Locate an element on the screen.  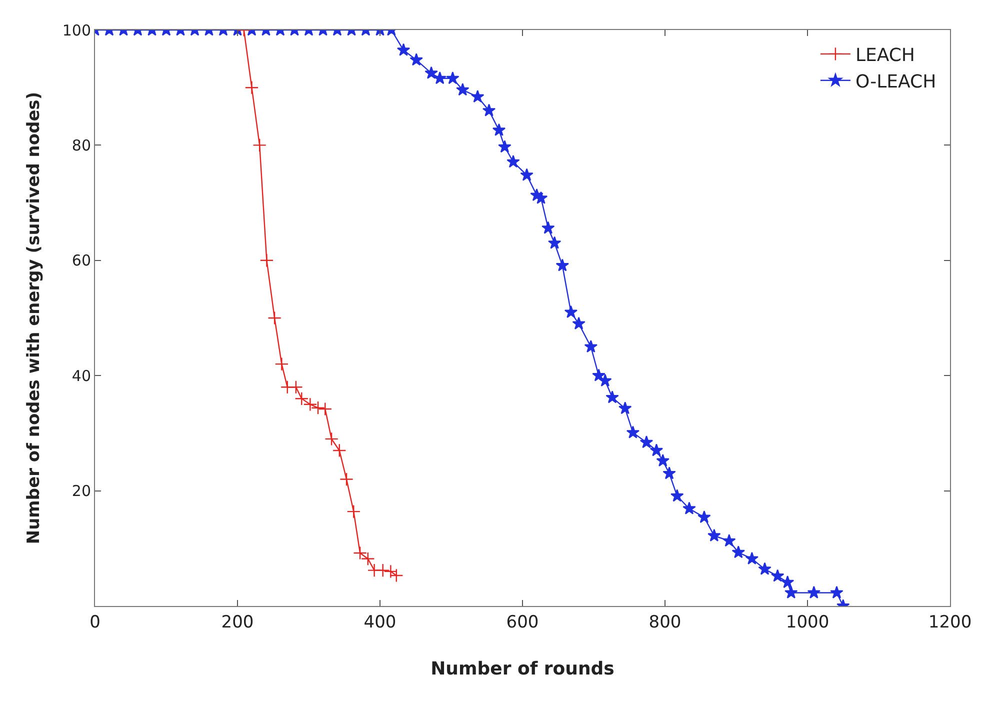
x-axis-title: Number of rounds is located at coordinates (522, 669).